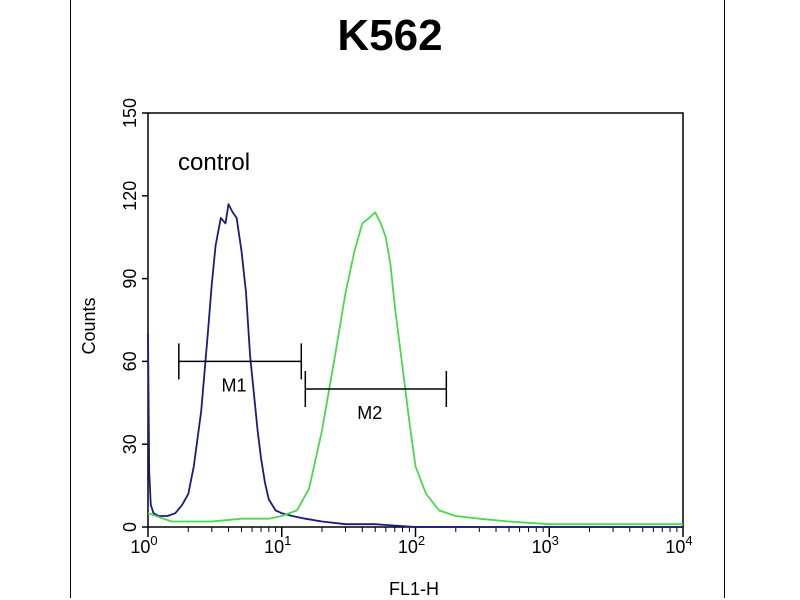 The height and width of the screenshot is (600, 800). Describe the element at coordinates (130, 361) in the screenshot. I see `y-tick-label: 60` at that location.